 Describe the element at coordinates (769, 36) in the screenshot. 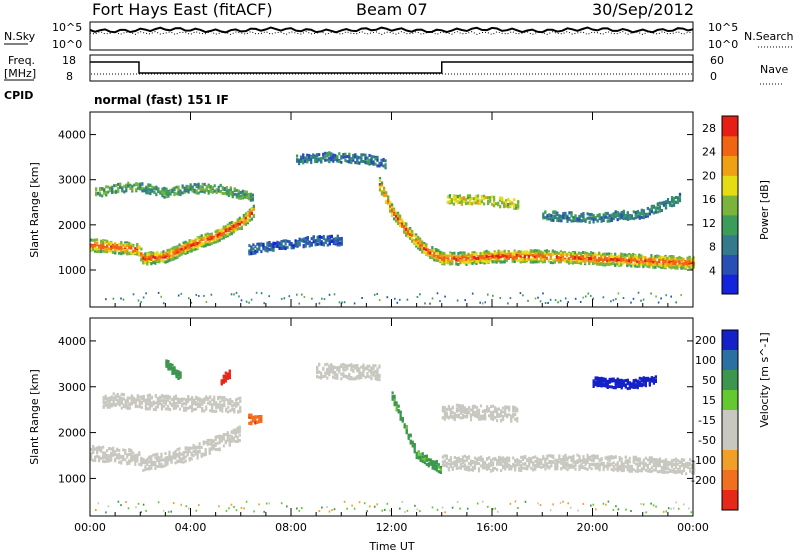

I see `noise-search-label: N.Search` at that location.